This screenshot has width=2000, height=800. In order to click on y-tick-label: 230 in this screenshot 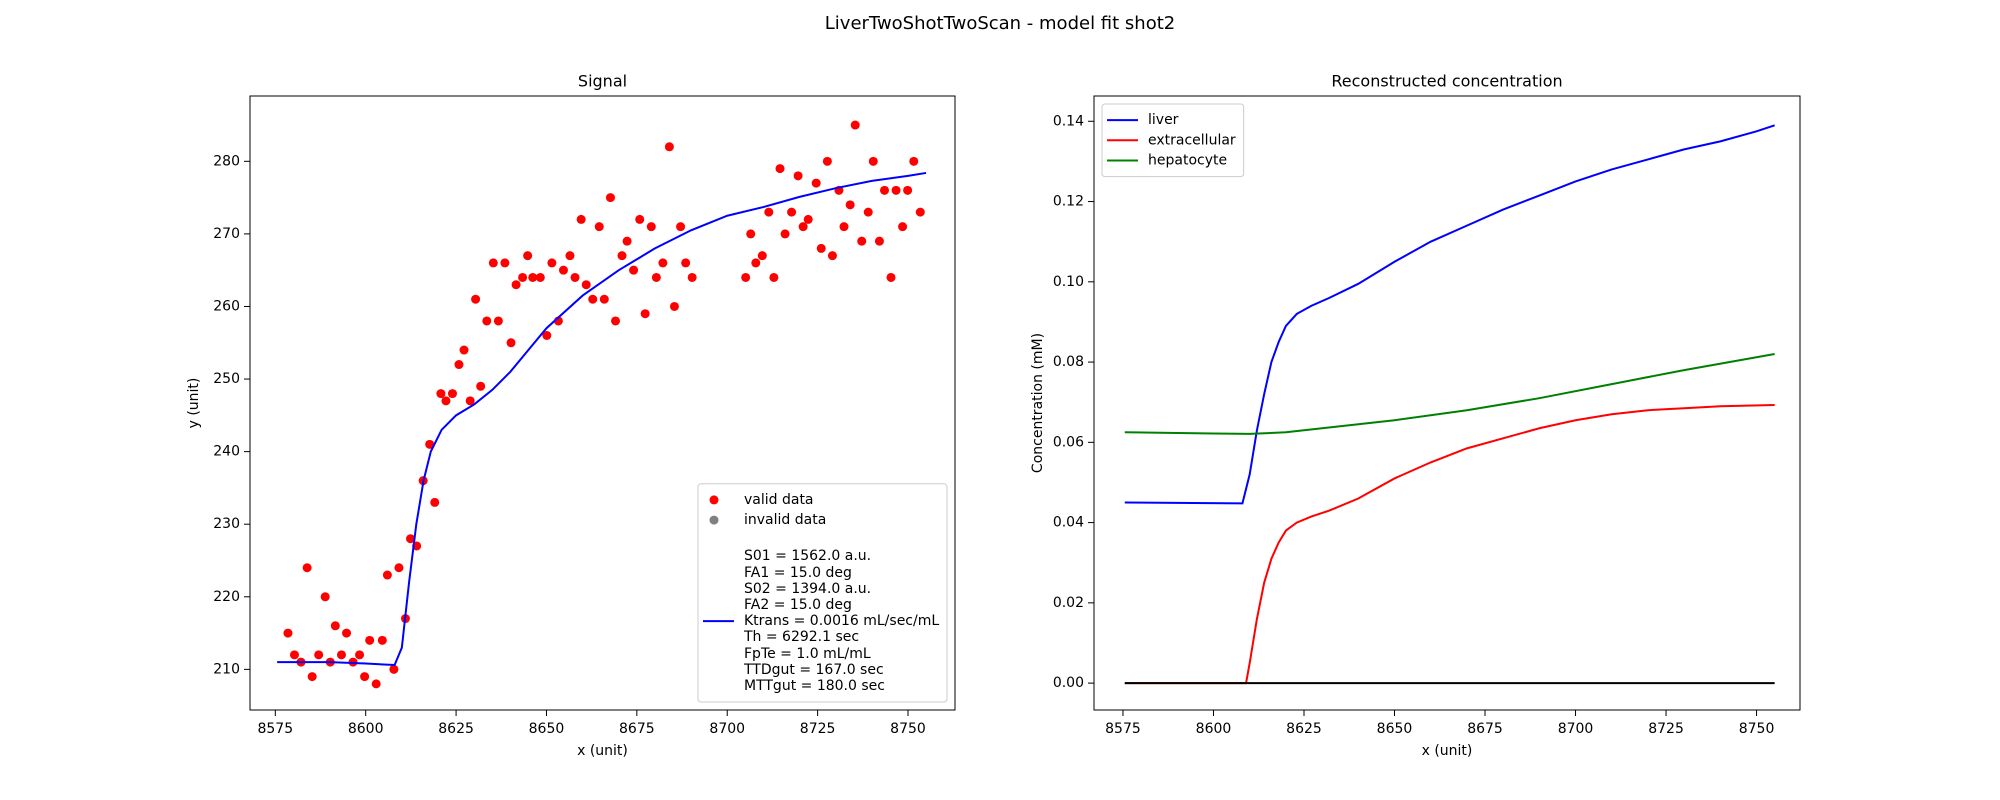, I will do `click(226, 524)`.